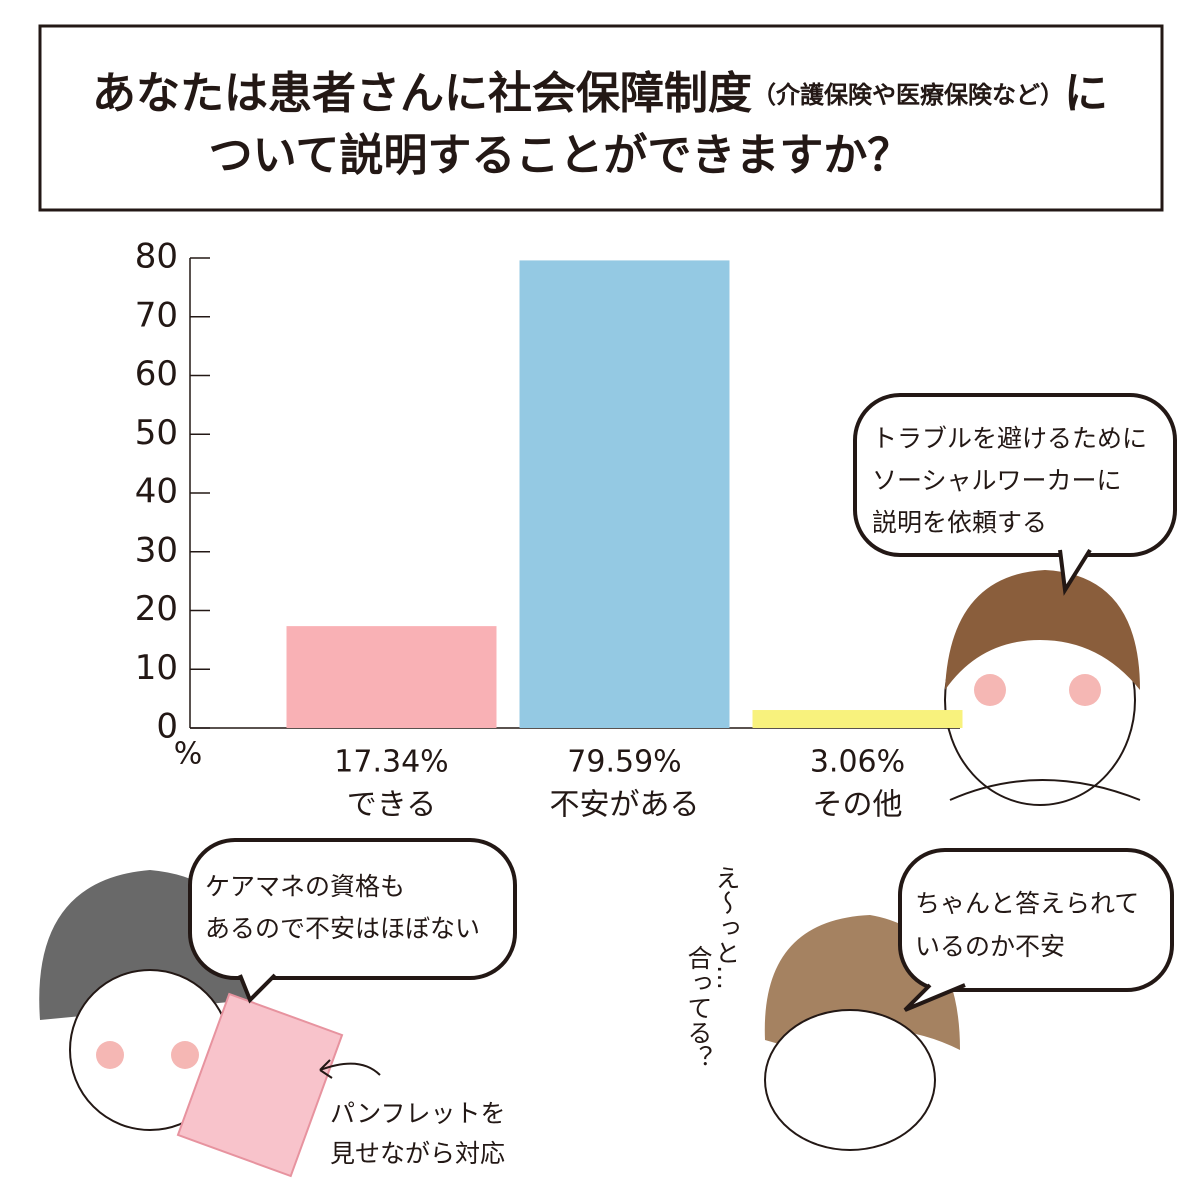  I want to click on bubble-text: あるので不安はほぼない, so click(342, 928).